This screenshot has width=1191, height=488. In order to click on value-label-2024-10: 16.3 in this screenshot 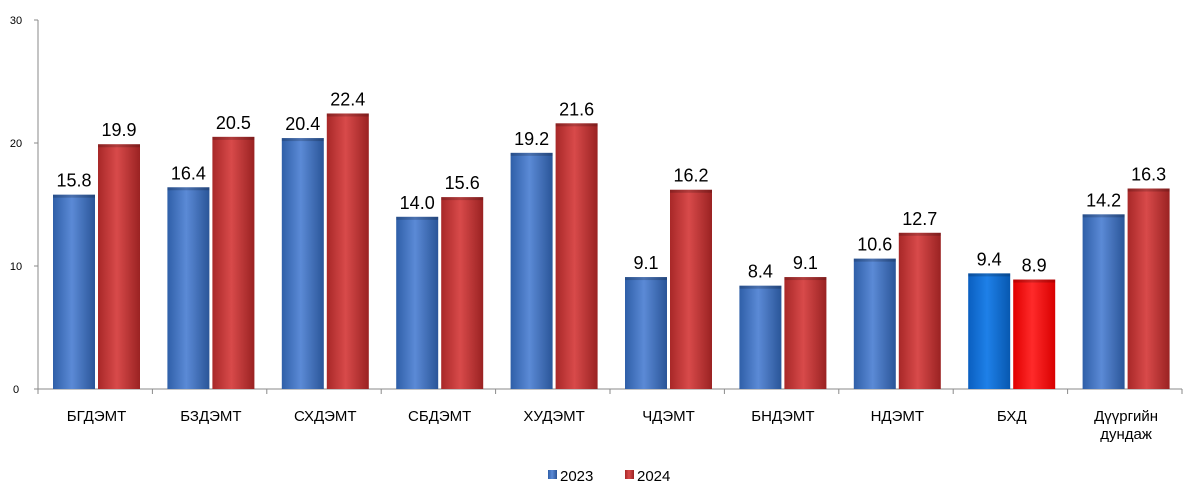, I will do `click(1148, 175)`.